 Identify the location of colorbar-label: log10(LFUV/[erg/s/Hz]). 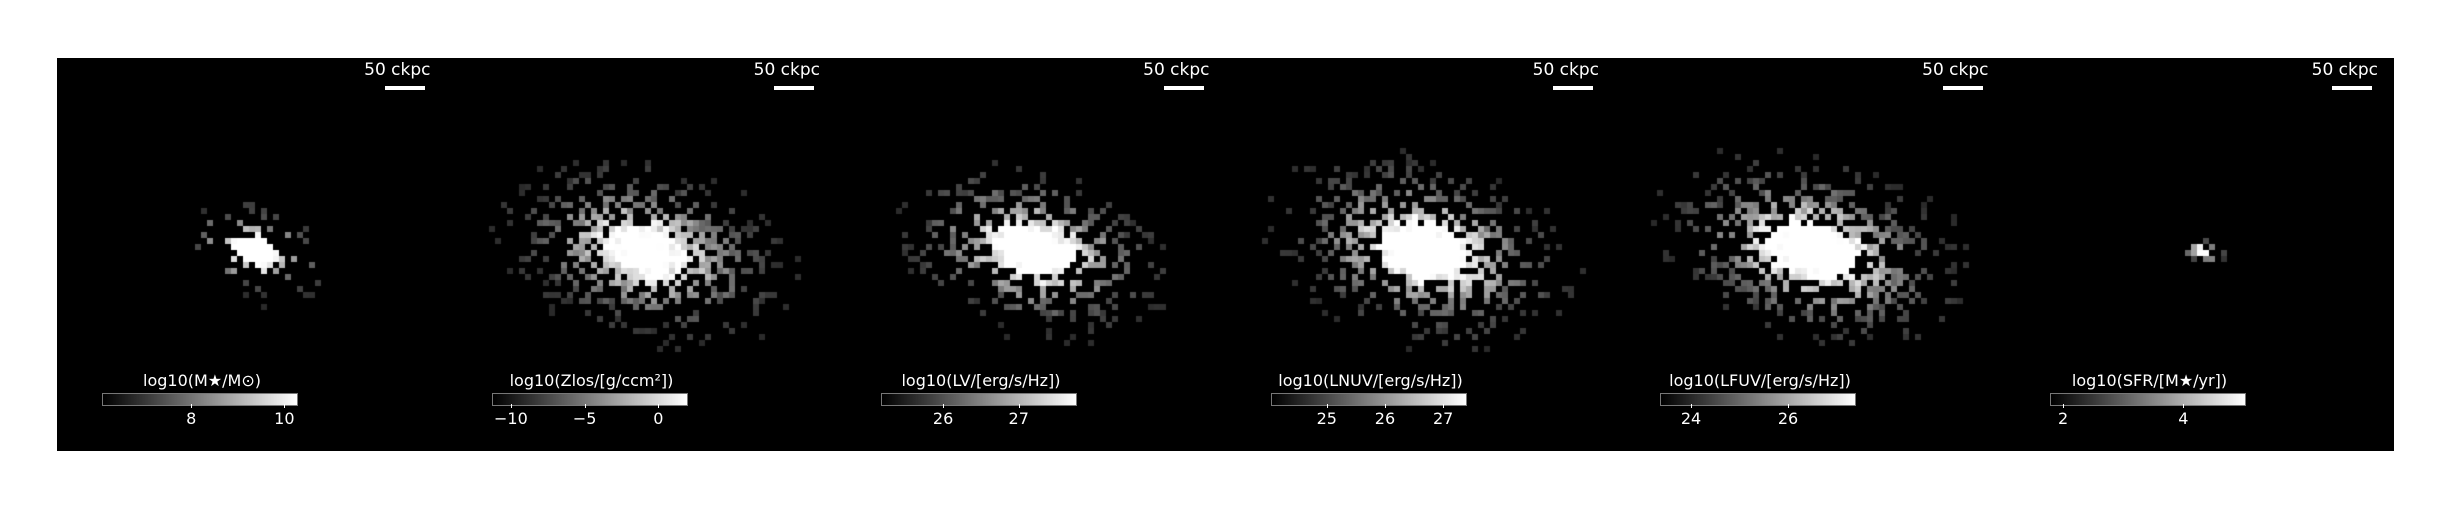
(1760, 380).